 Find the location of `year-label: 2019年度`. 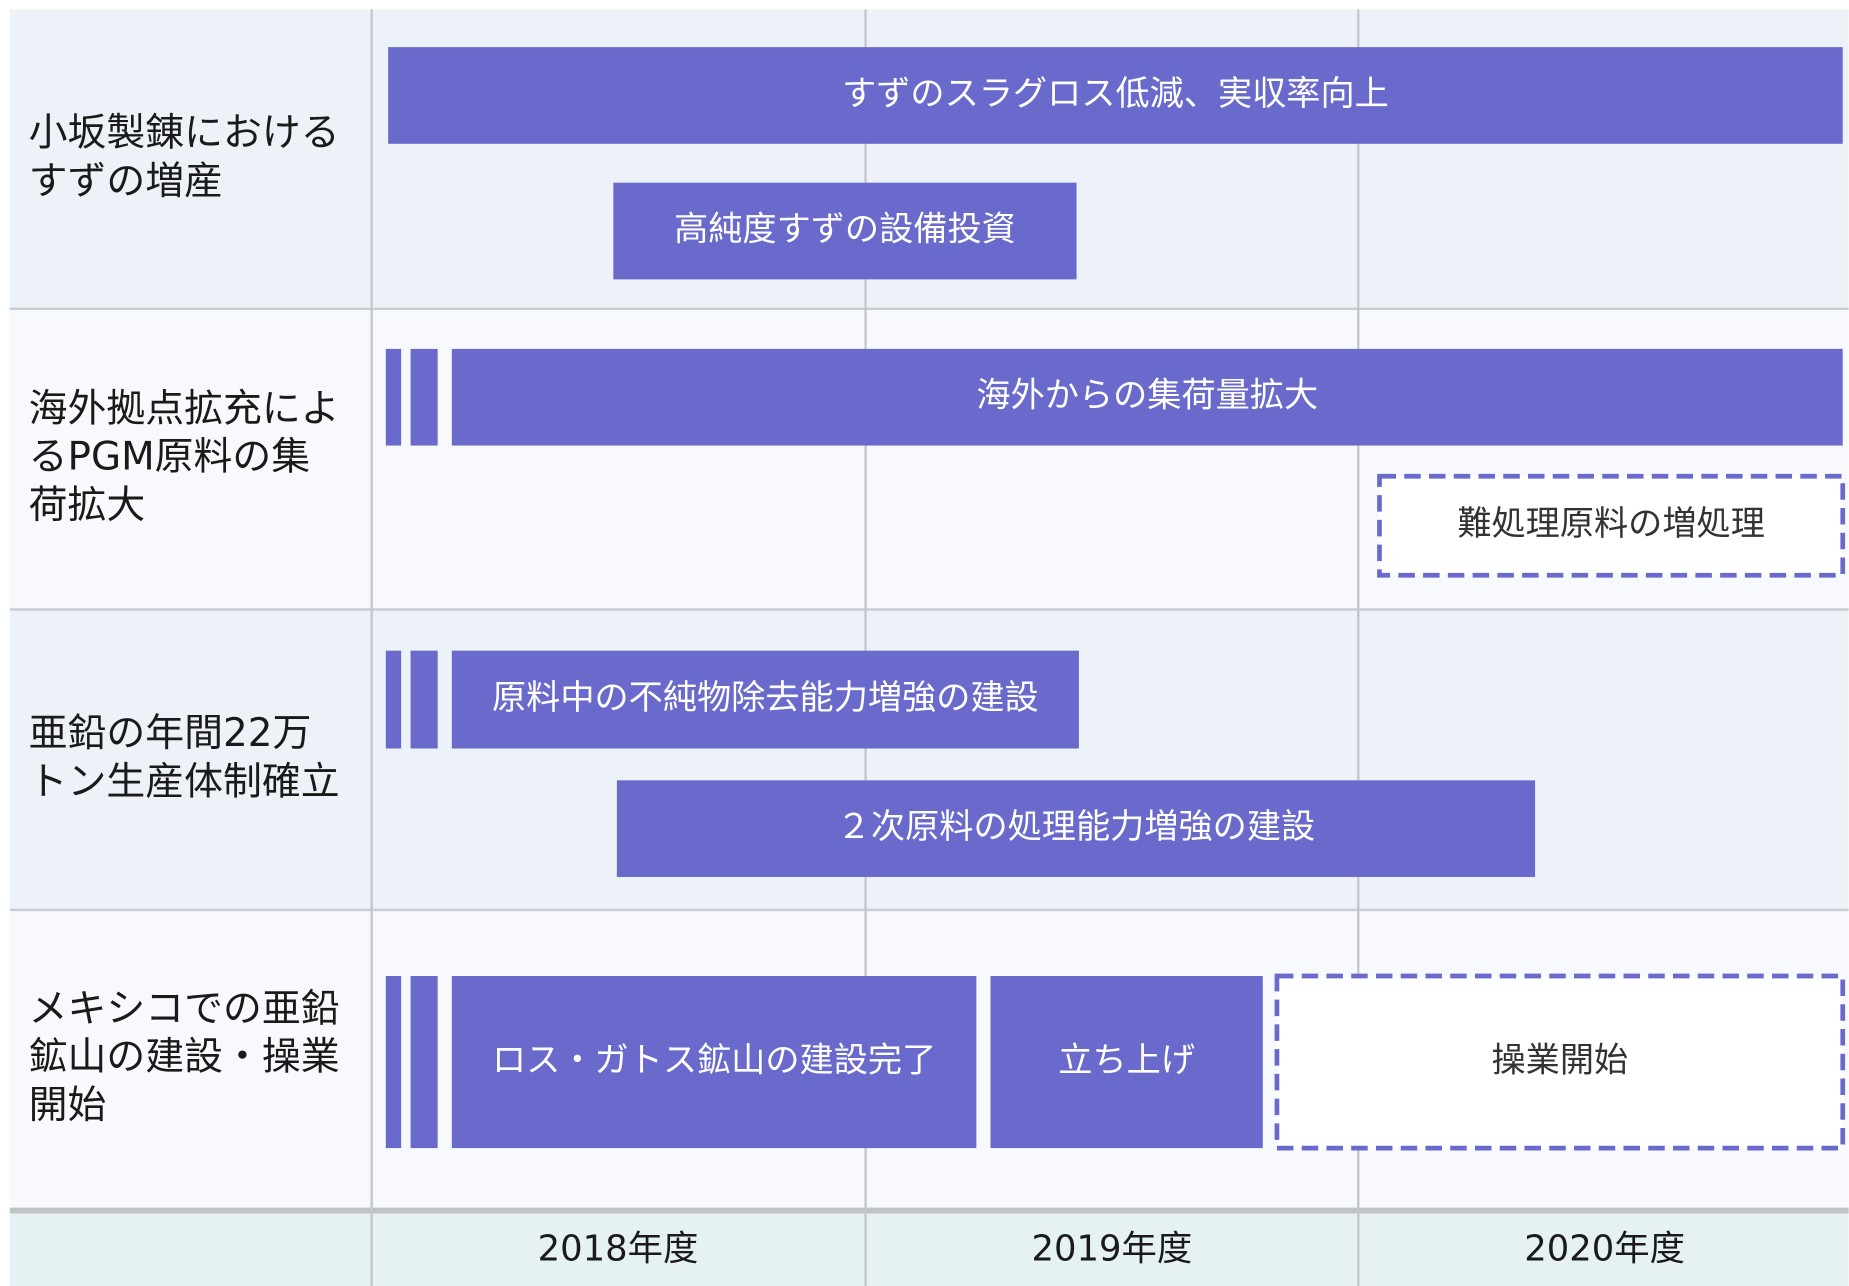

year-label: 2019年度 is located at coordinates (1112, 1249).